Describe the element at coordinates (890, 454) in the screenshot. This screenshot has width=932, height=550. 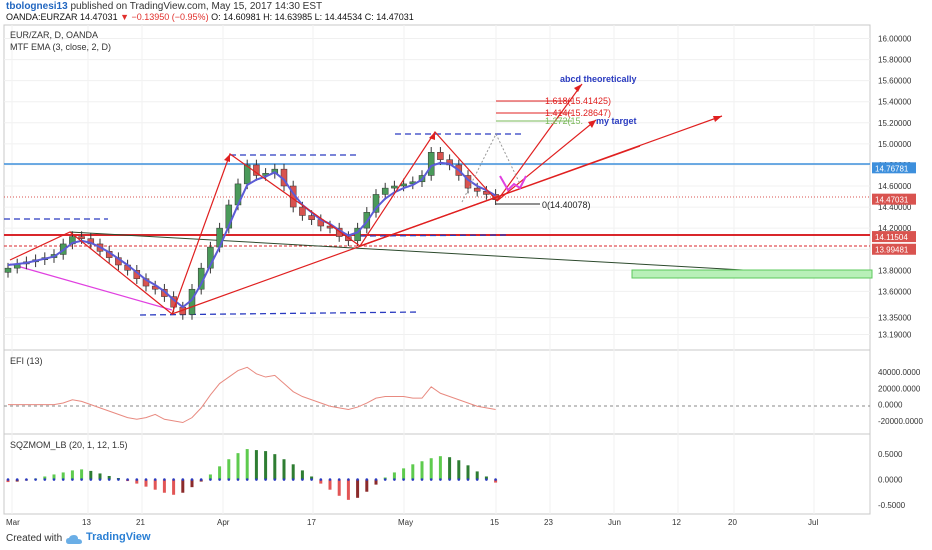
I see `sqz-tick-0: 0.5000` at that location.